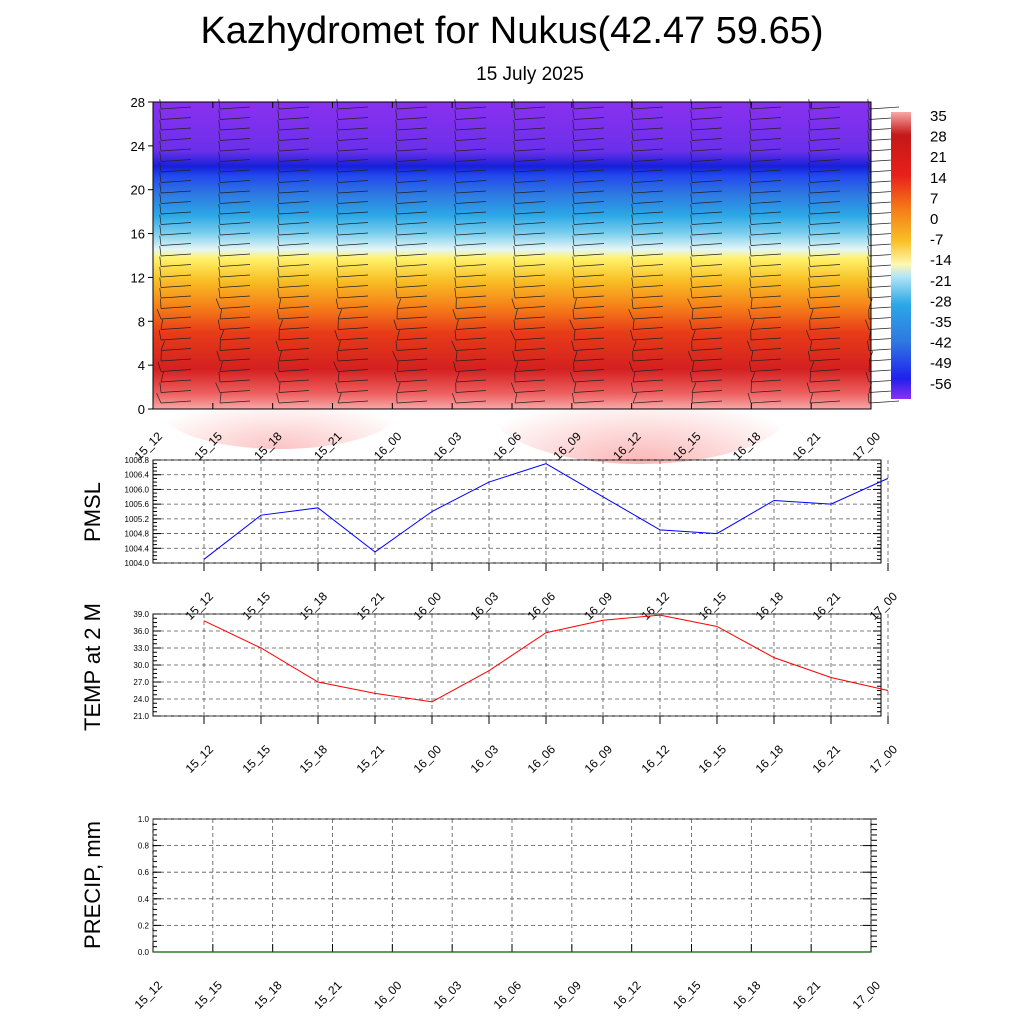  What do you see at coordinates (138, 277) in the screenshot?
I see `y-tick-label: 12` at bounding box center [138, 277].